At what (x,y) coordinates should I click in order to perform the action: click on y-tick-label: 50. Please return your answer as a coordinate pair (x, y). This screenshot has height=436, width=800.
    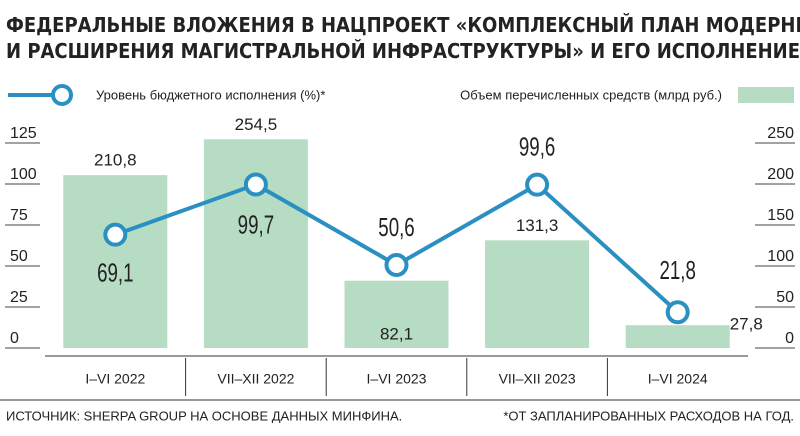
    Looking at the image, I should click on (19, 256).